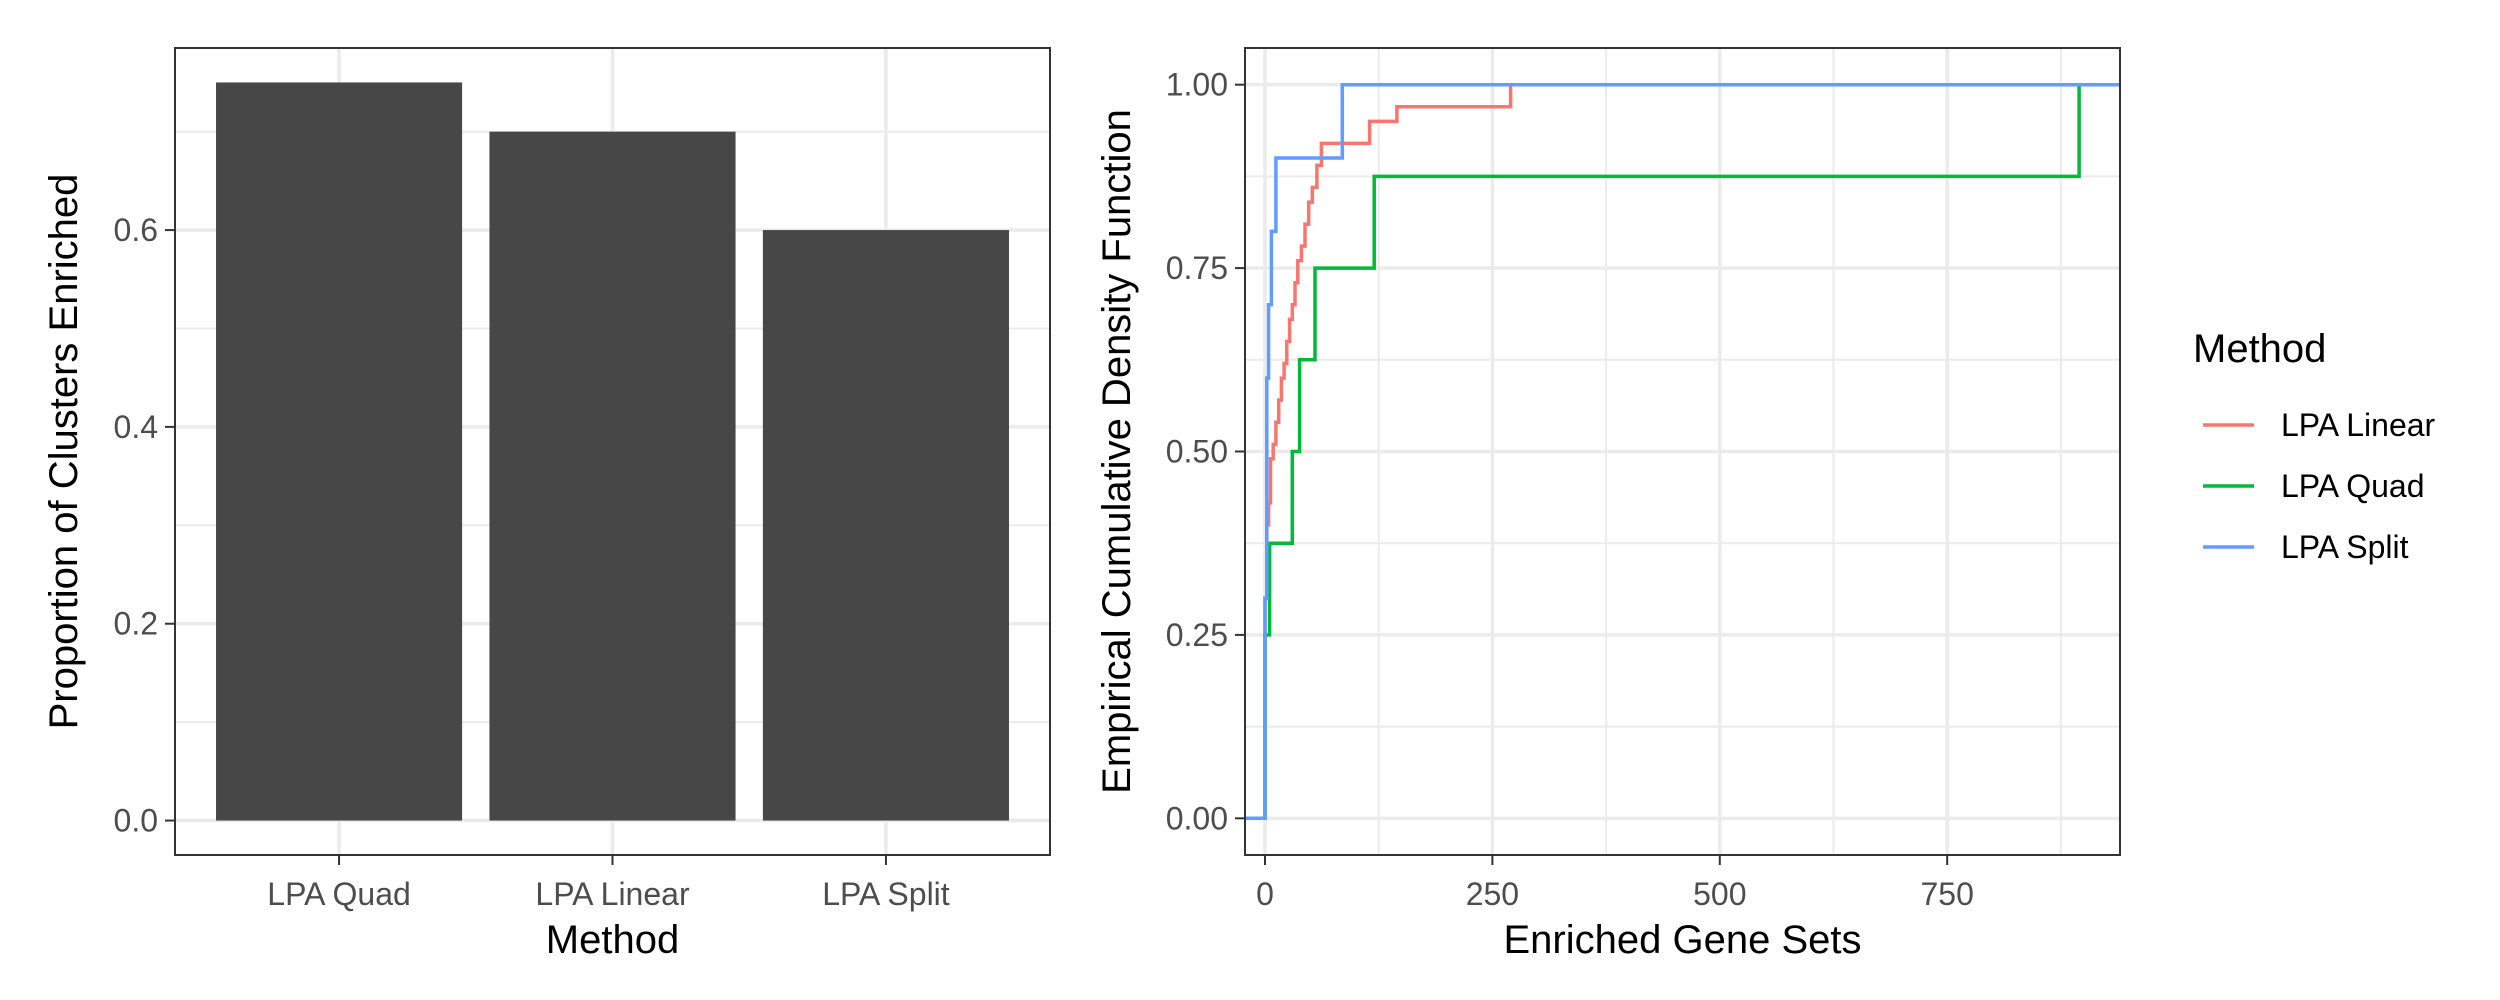  What do you see at coordinates (136, 624) in the screenshot?
I see `bar-y-tick-label: 0.2` at bounding box center [136, 624].